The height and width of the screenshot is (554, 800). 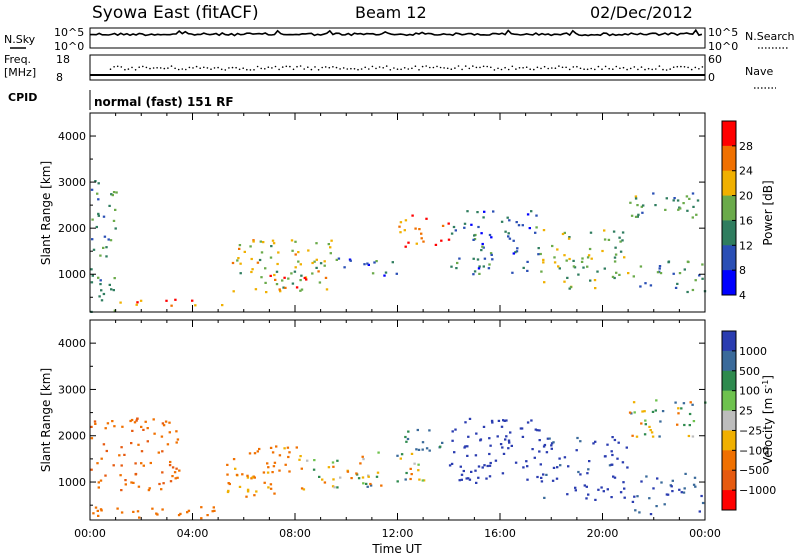 What do you see at coordinates (406, 68) in the screenshot?
I see `nave-dots` at bounding box center [406, 68].